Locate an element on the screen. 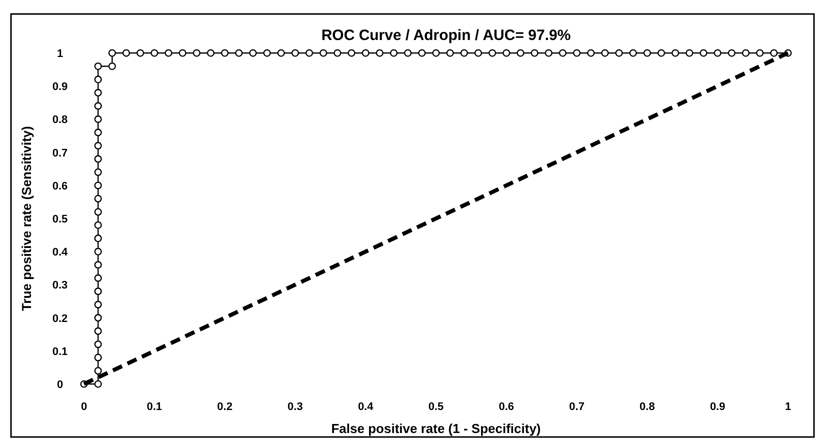  x-tick-label: 0.1 is located at coordinates (154, 407).